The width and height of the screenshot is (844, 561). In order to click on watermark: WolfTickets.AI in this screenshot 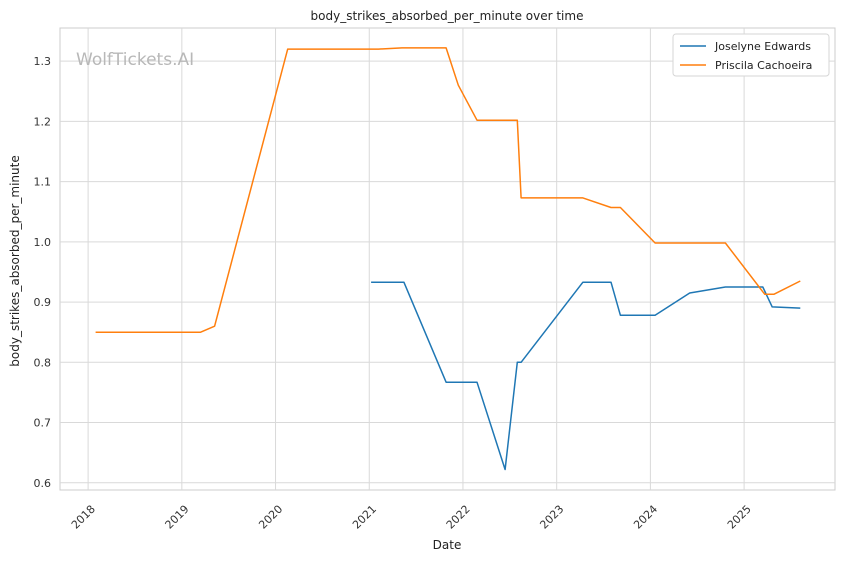, I will do `click(135, 60)`.